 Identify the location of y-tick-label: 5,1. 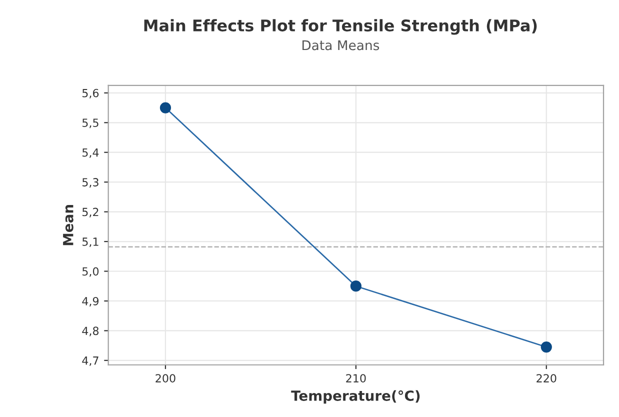
(90, 243).